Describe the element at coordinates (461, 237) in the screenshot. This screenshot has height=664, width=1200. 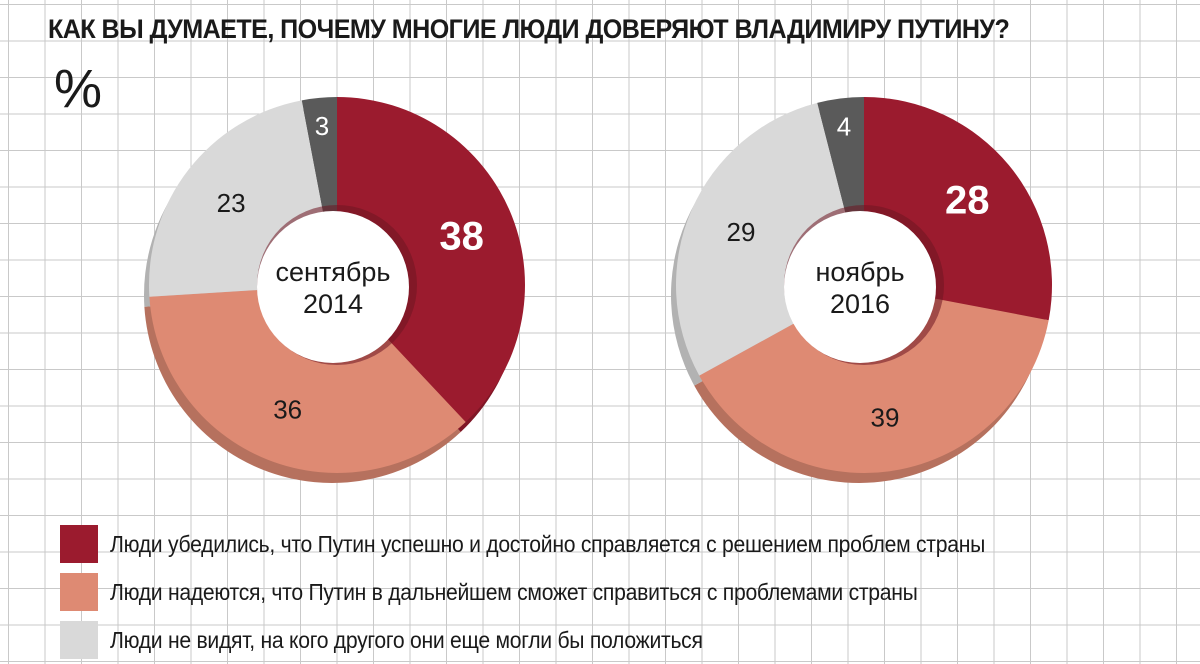
I see `value-label-convinced: 38` at that location.